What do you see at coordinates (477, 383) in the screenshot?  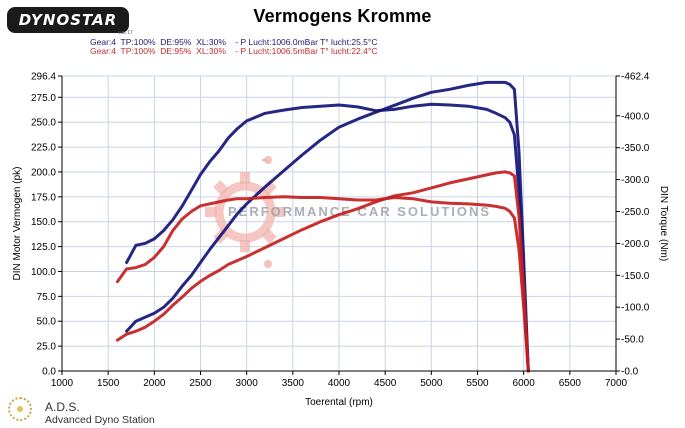 I see `x-tick-label: 5500` at bounding box center [477, 383].